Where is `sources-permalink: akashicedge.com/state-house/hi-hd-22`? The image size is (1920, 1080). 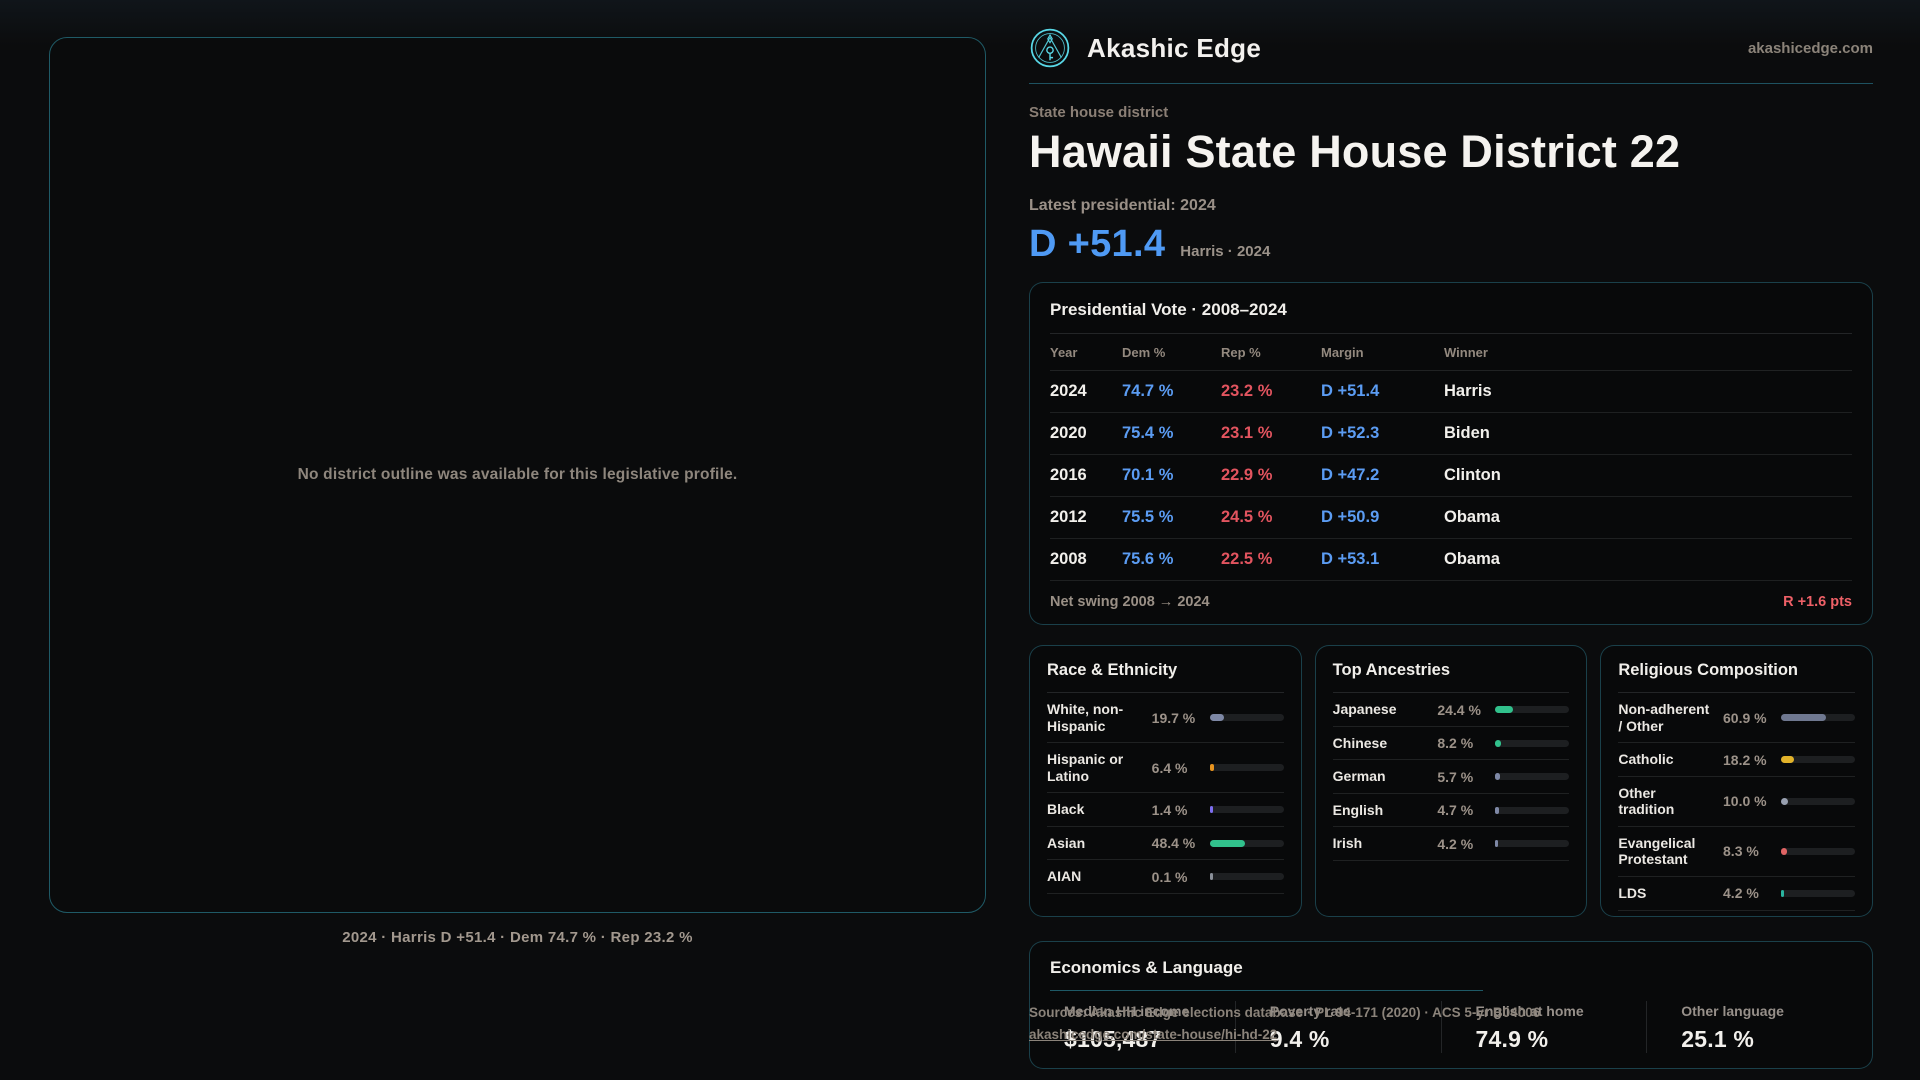
sources-permalink: akashicedge.com/state-house/hi-hd-22 is located at coordinates (1153, 1034).